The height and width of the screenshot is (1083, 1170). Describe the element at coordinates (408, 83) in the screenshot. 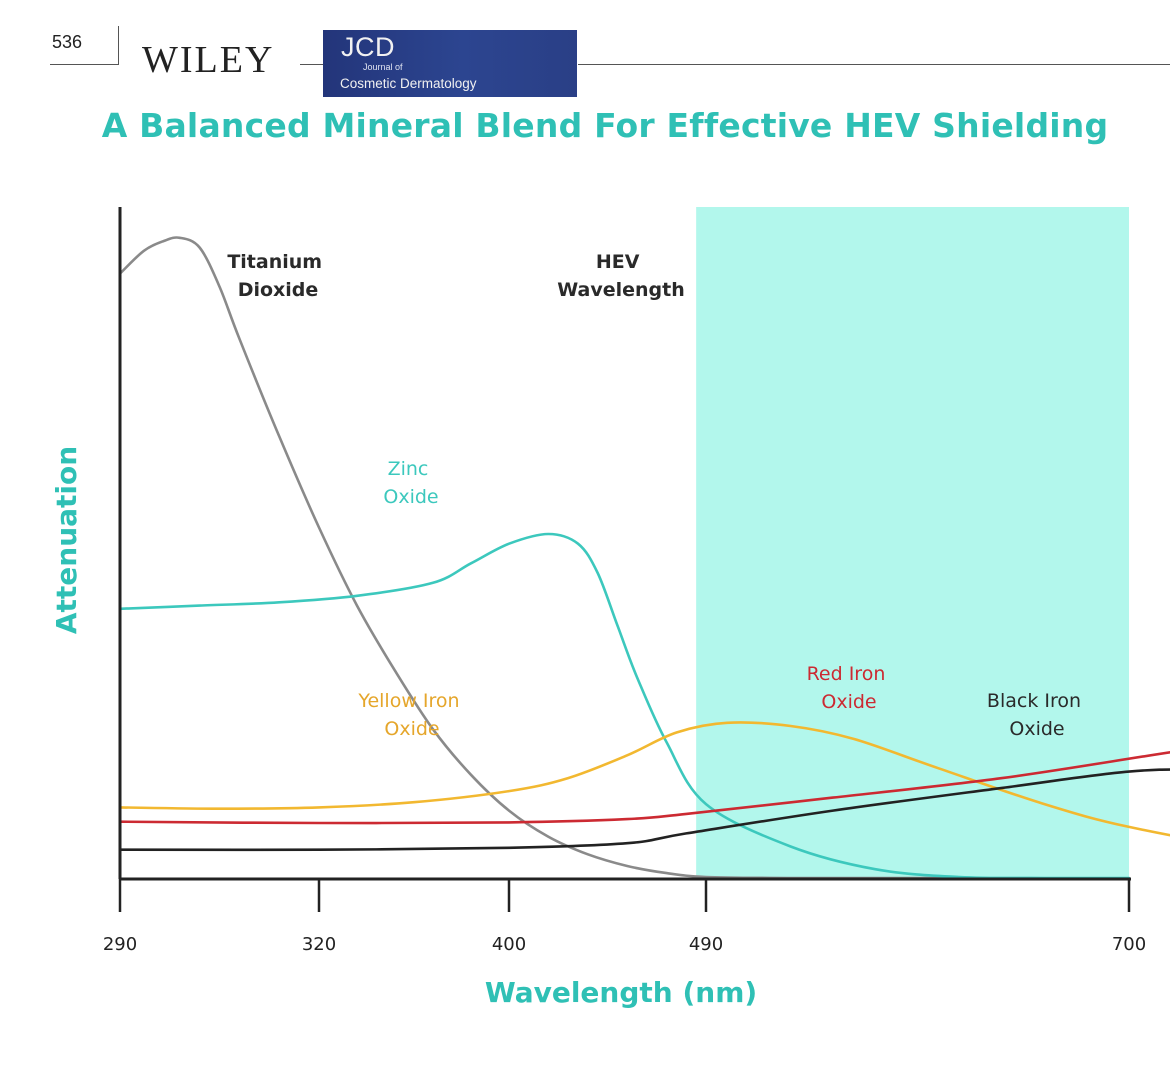

I see `journal-name: Cosmetic Dermatology` at that location.